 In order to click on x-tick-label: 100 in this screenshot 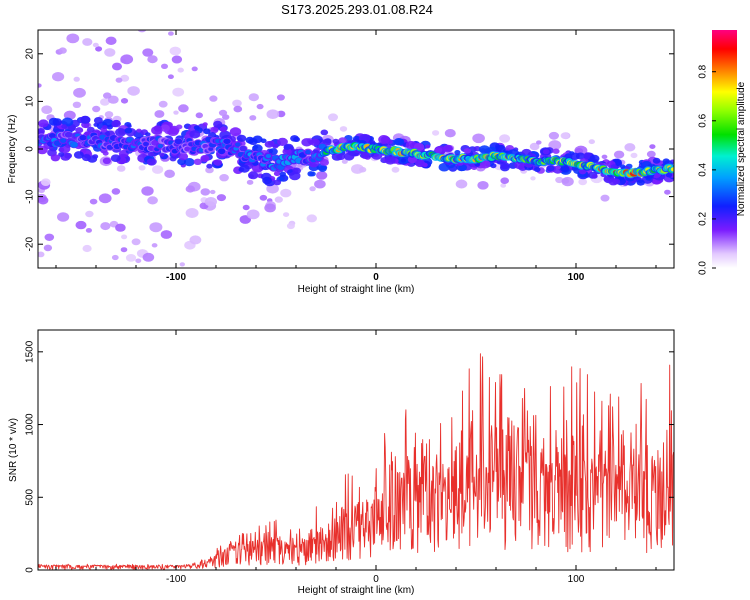, I will do `click(576, 277)`.